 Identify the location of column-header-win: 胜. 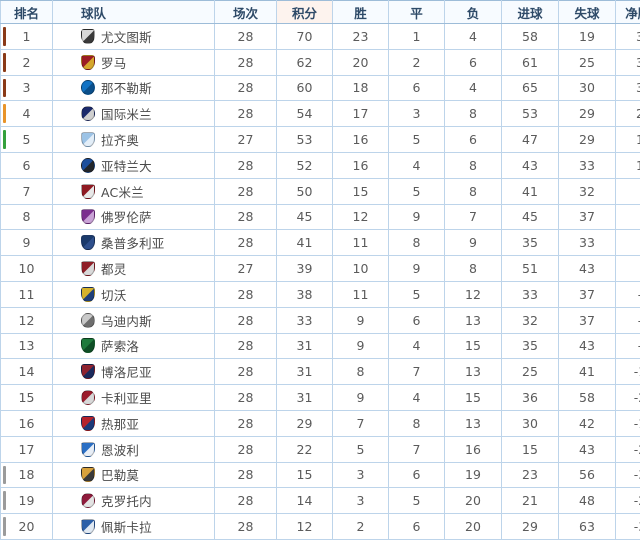
(361, 12).